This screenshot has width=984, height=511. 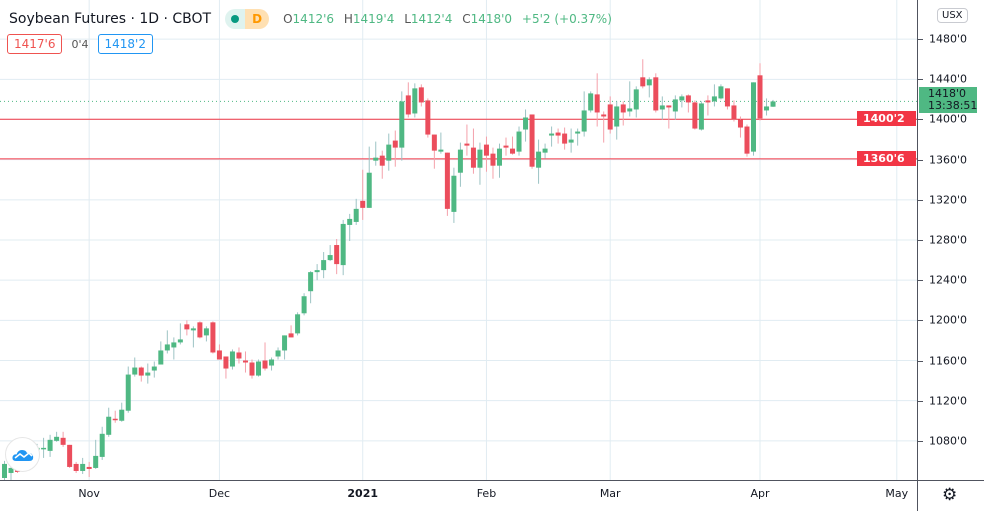 What do you see at coordinates (948, 360) in the screenshot?
I see `y-tick-label: 1160'0` at bounding box center [948, 360].